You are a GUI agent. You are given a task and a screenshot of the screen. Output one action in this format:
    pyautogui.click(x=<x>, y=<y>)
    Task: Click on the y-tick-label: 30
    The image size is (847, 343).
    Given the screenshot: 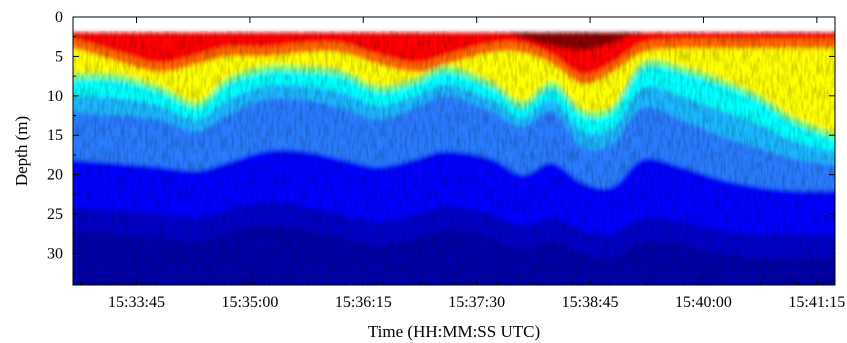 What is the action you would take?
    pyautogui.click(x=55, y=253)
    